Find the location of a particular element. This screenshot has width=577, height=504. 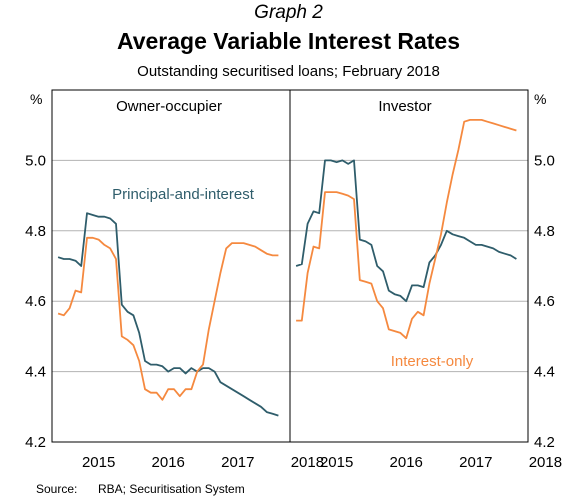

graph-label: Graph 2 is located at coordinates (288, 12).